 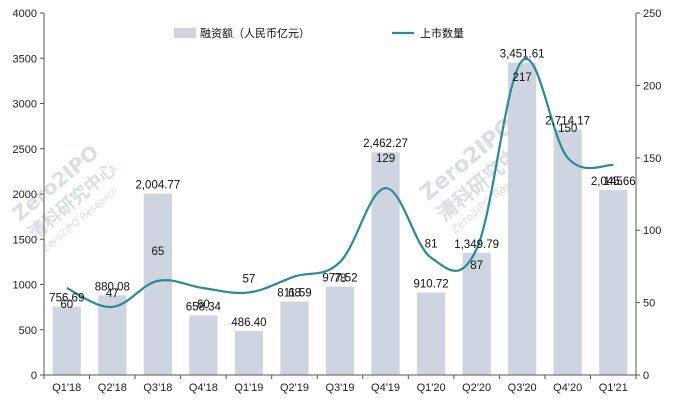 What do you see at coordinates (25, 150) in the screenshot?
I see `y-tick-label-left: 2500` at bounding box center [25, 150].